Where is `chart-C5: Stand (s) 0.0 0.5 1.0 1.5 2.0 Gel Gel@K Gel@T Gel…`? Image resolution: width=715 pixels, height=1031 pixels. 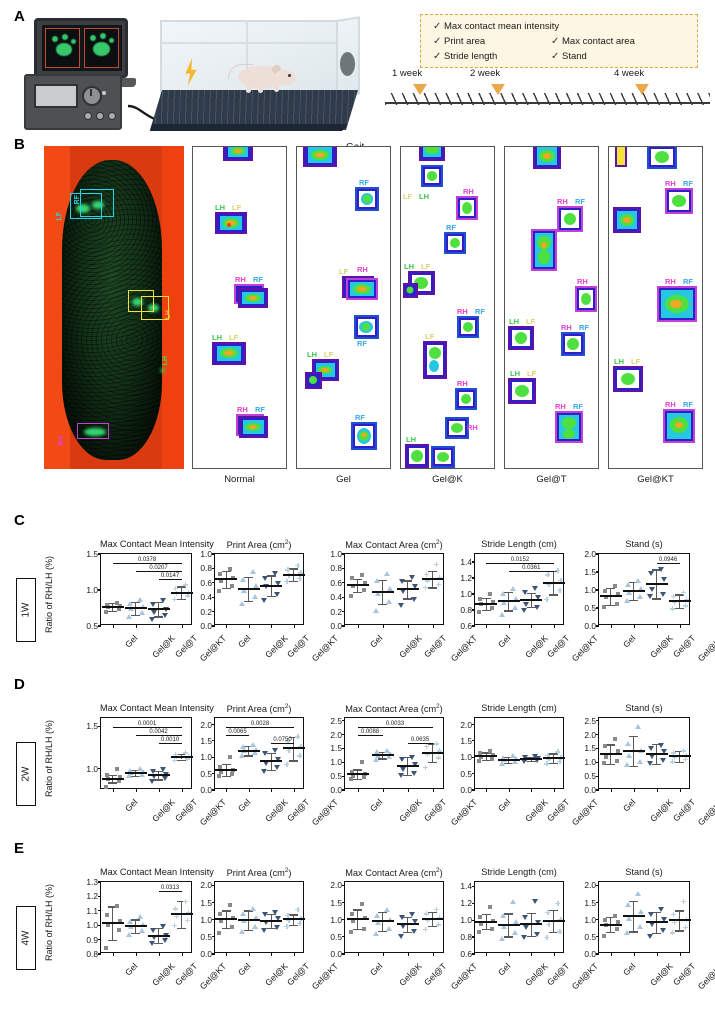
chart-C5: Stand (s) 0.0 0.5 1.0 1.5 2.0 Gel Gel@K Gel@T Gel… is located at coordinates (649, 604).